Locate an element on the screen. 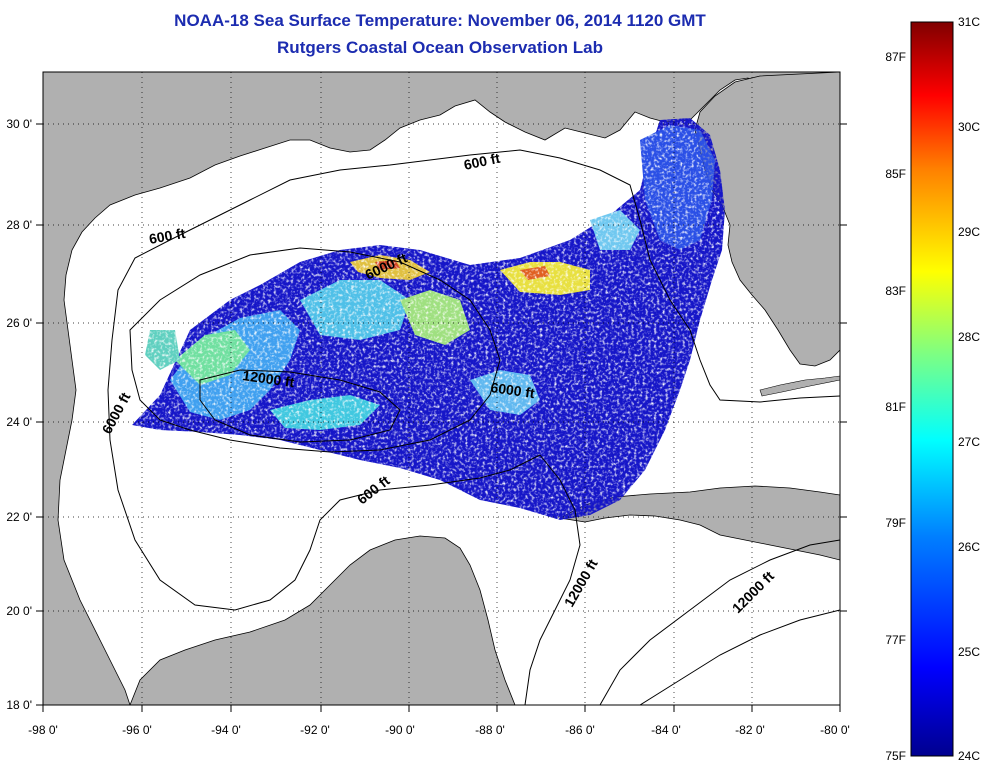  lat-tick-label: 30 0' is located at coordinates (19, 124).